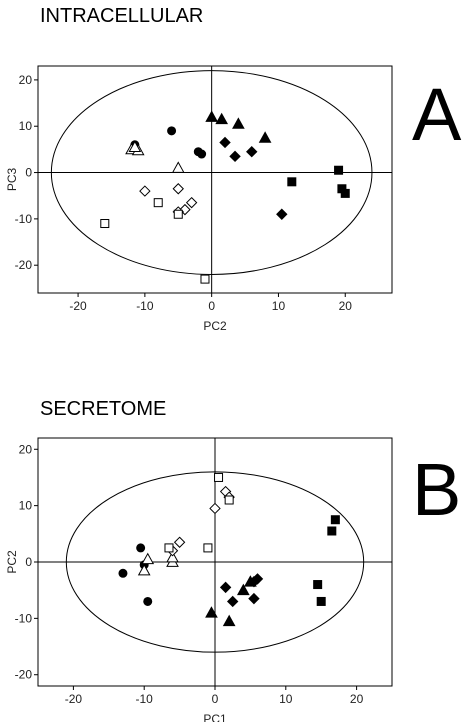 This screenshot has width=474, height=722. Describe the element at coordinates (26, 449) in the screenshot. I see `panel-b-y-tick-label: 20` at that location.